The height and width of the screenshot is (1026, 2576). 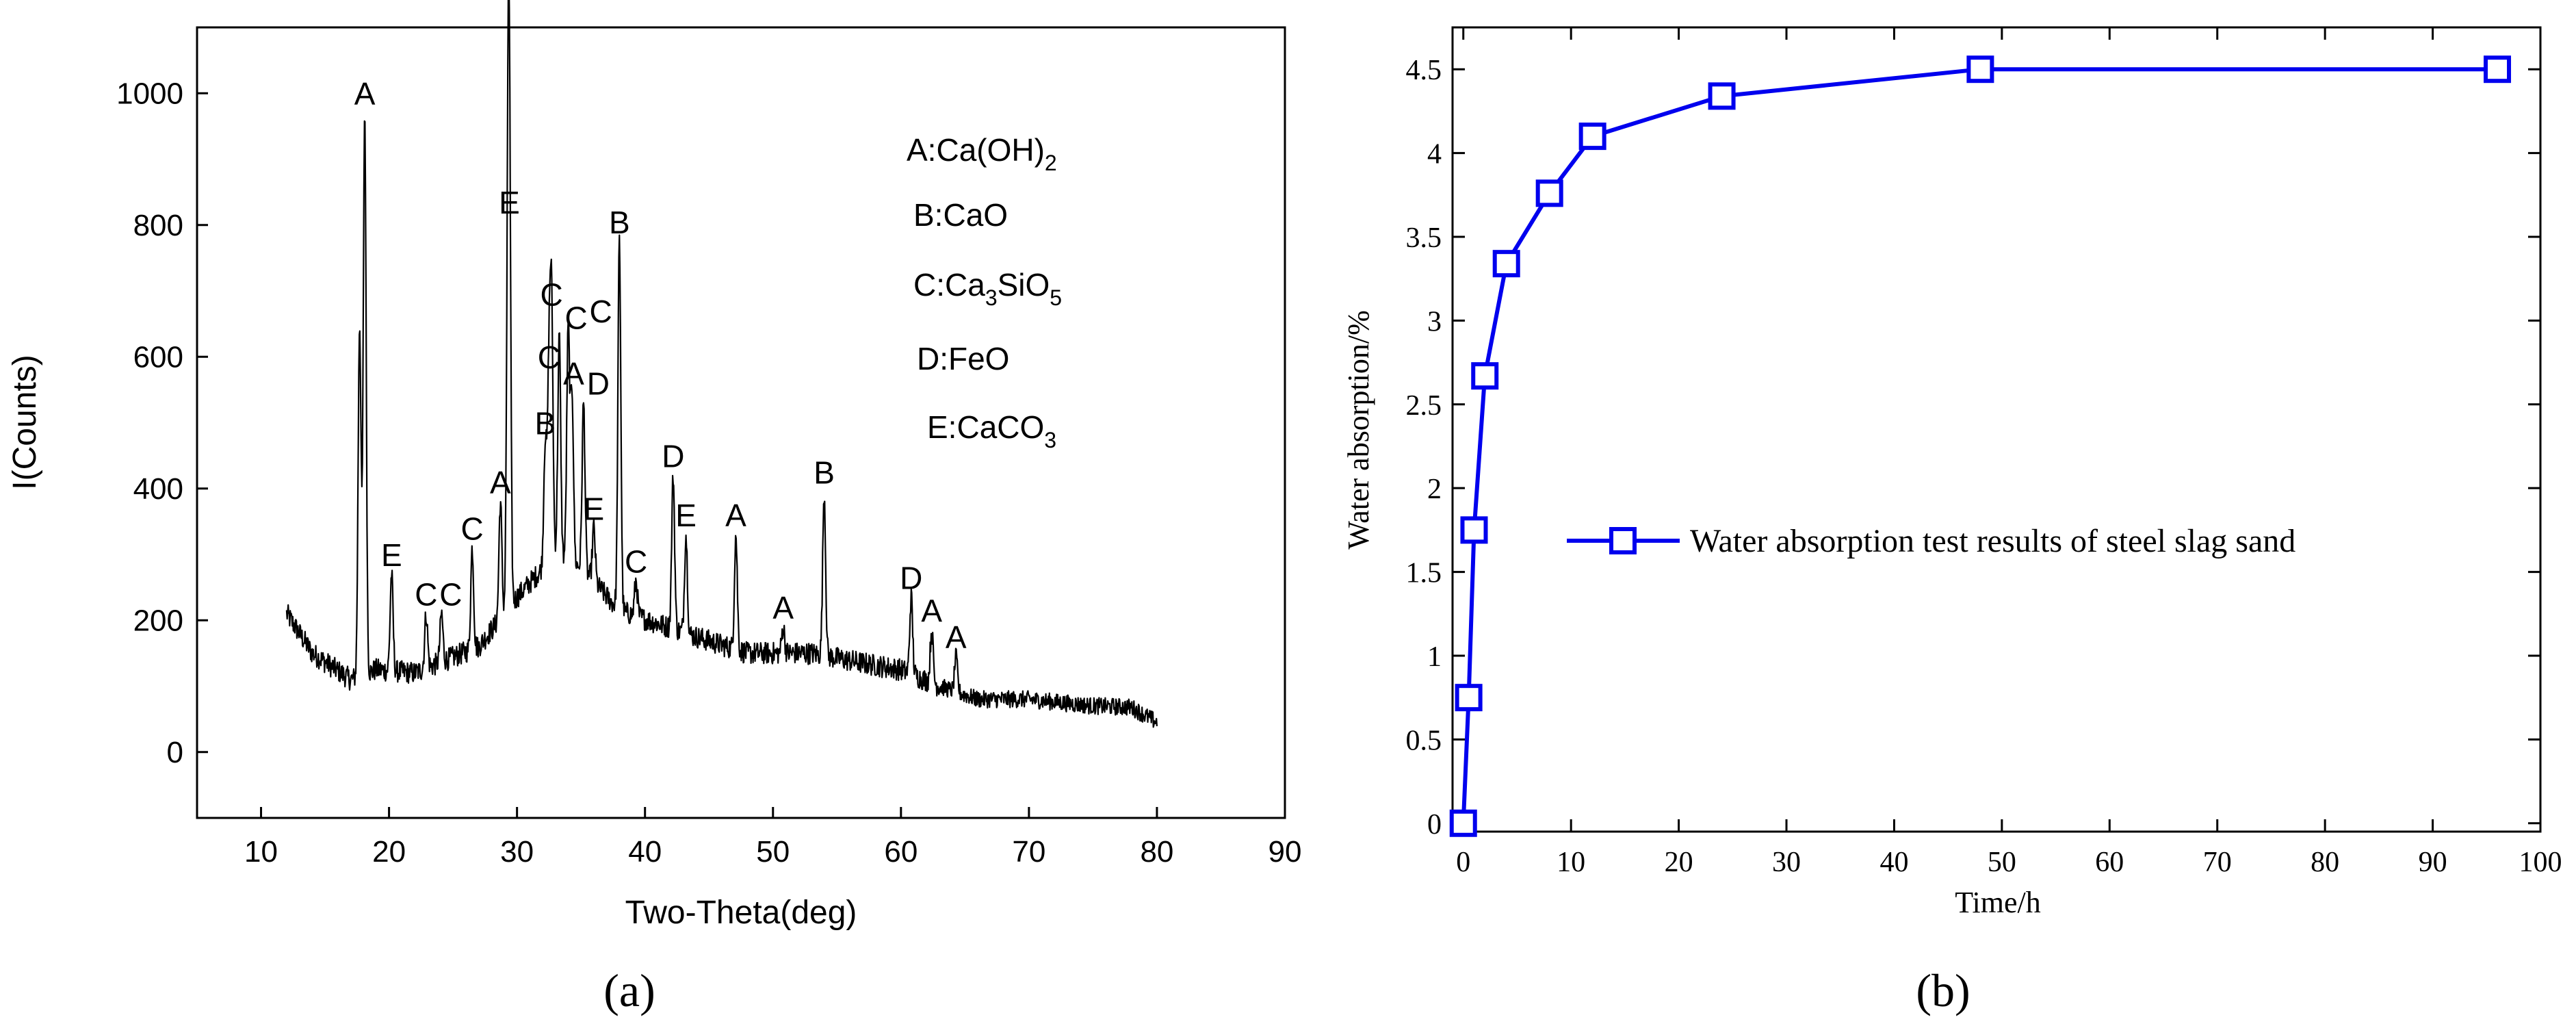 I want to click on x-tick-label-b: 10, so click(x=1571, y=862).